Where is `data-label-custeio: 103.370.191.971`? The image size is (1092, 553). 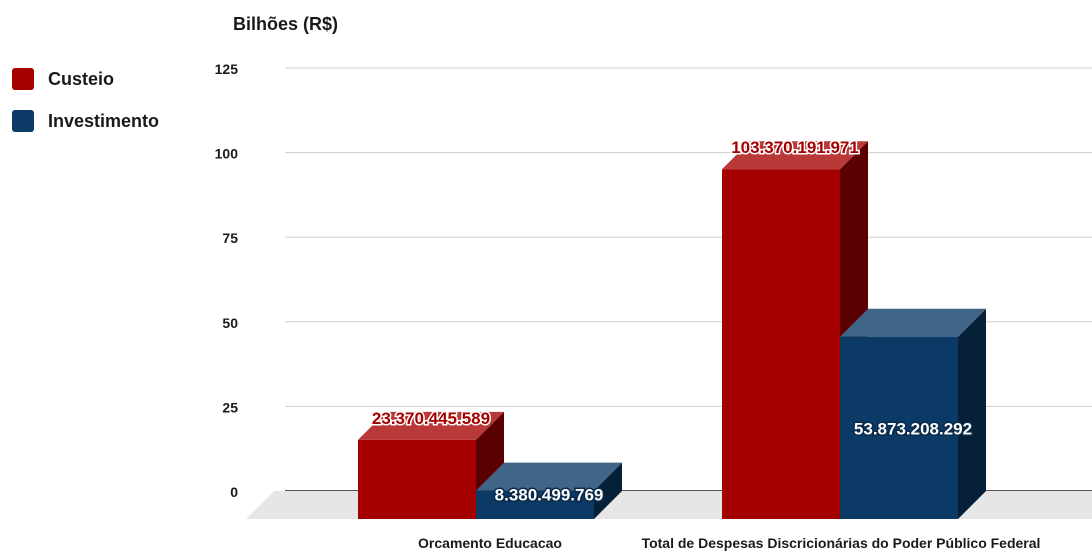
data-label-custeio: 103.370.191.971 is located at coordinates (795, 147).